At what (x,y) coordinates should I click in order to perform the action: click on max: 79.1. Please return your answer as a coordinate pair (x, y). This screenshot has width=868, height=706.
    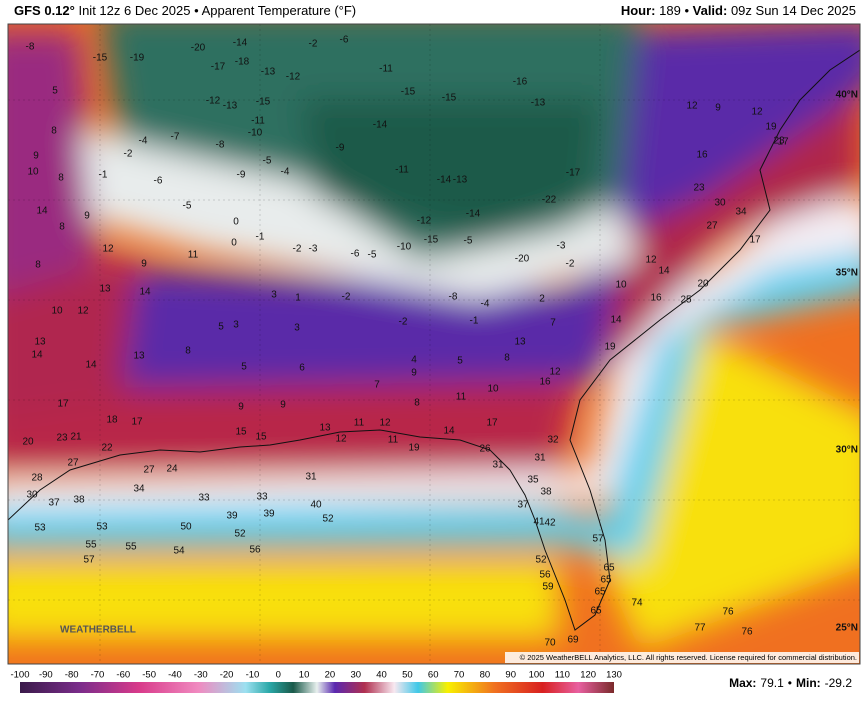
    Looking at the image, I should click on (772, 683).